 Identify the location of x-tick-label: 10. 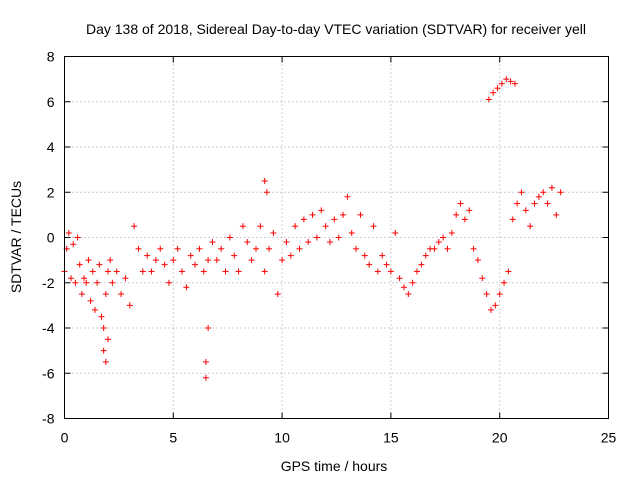
(282, 438).